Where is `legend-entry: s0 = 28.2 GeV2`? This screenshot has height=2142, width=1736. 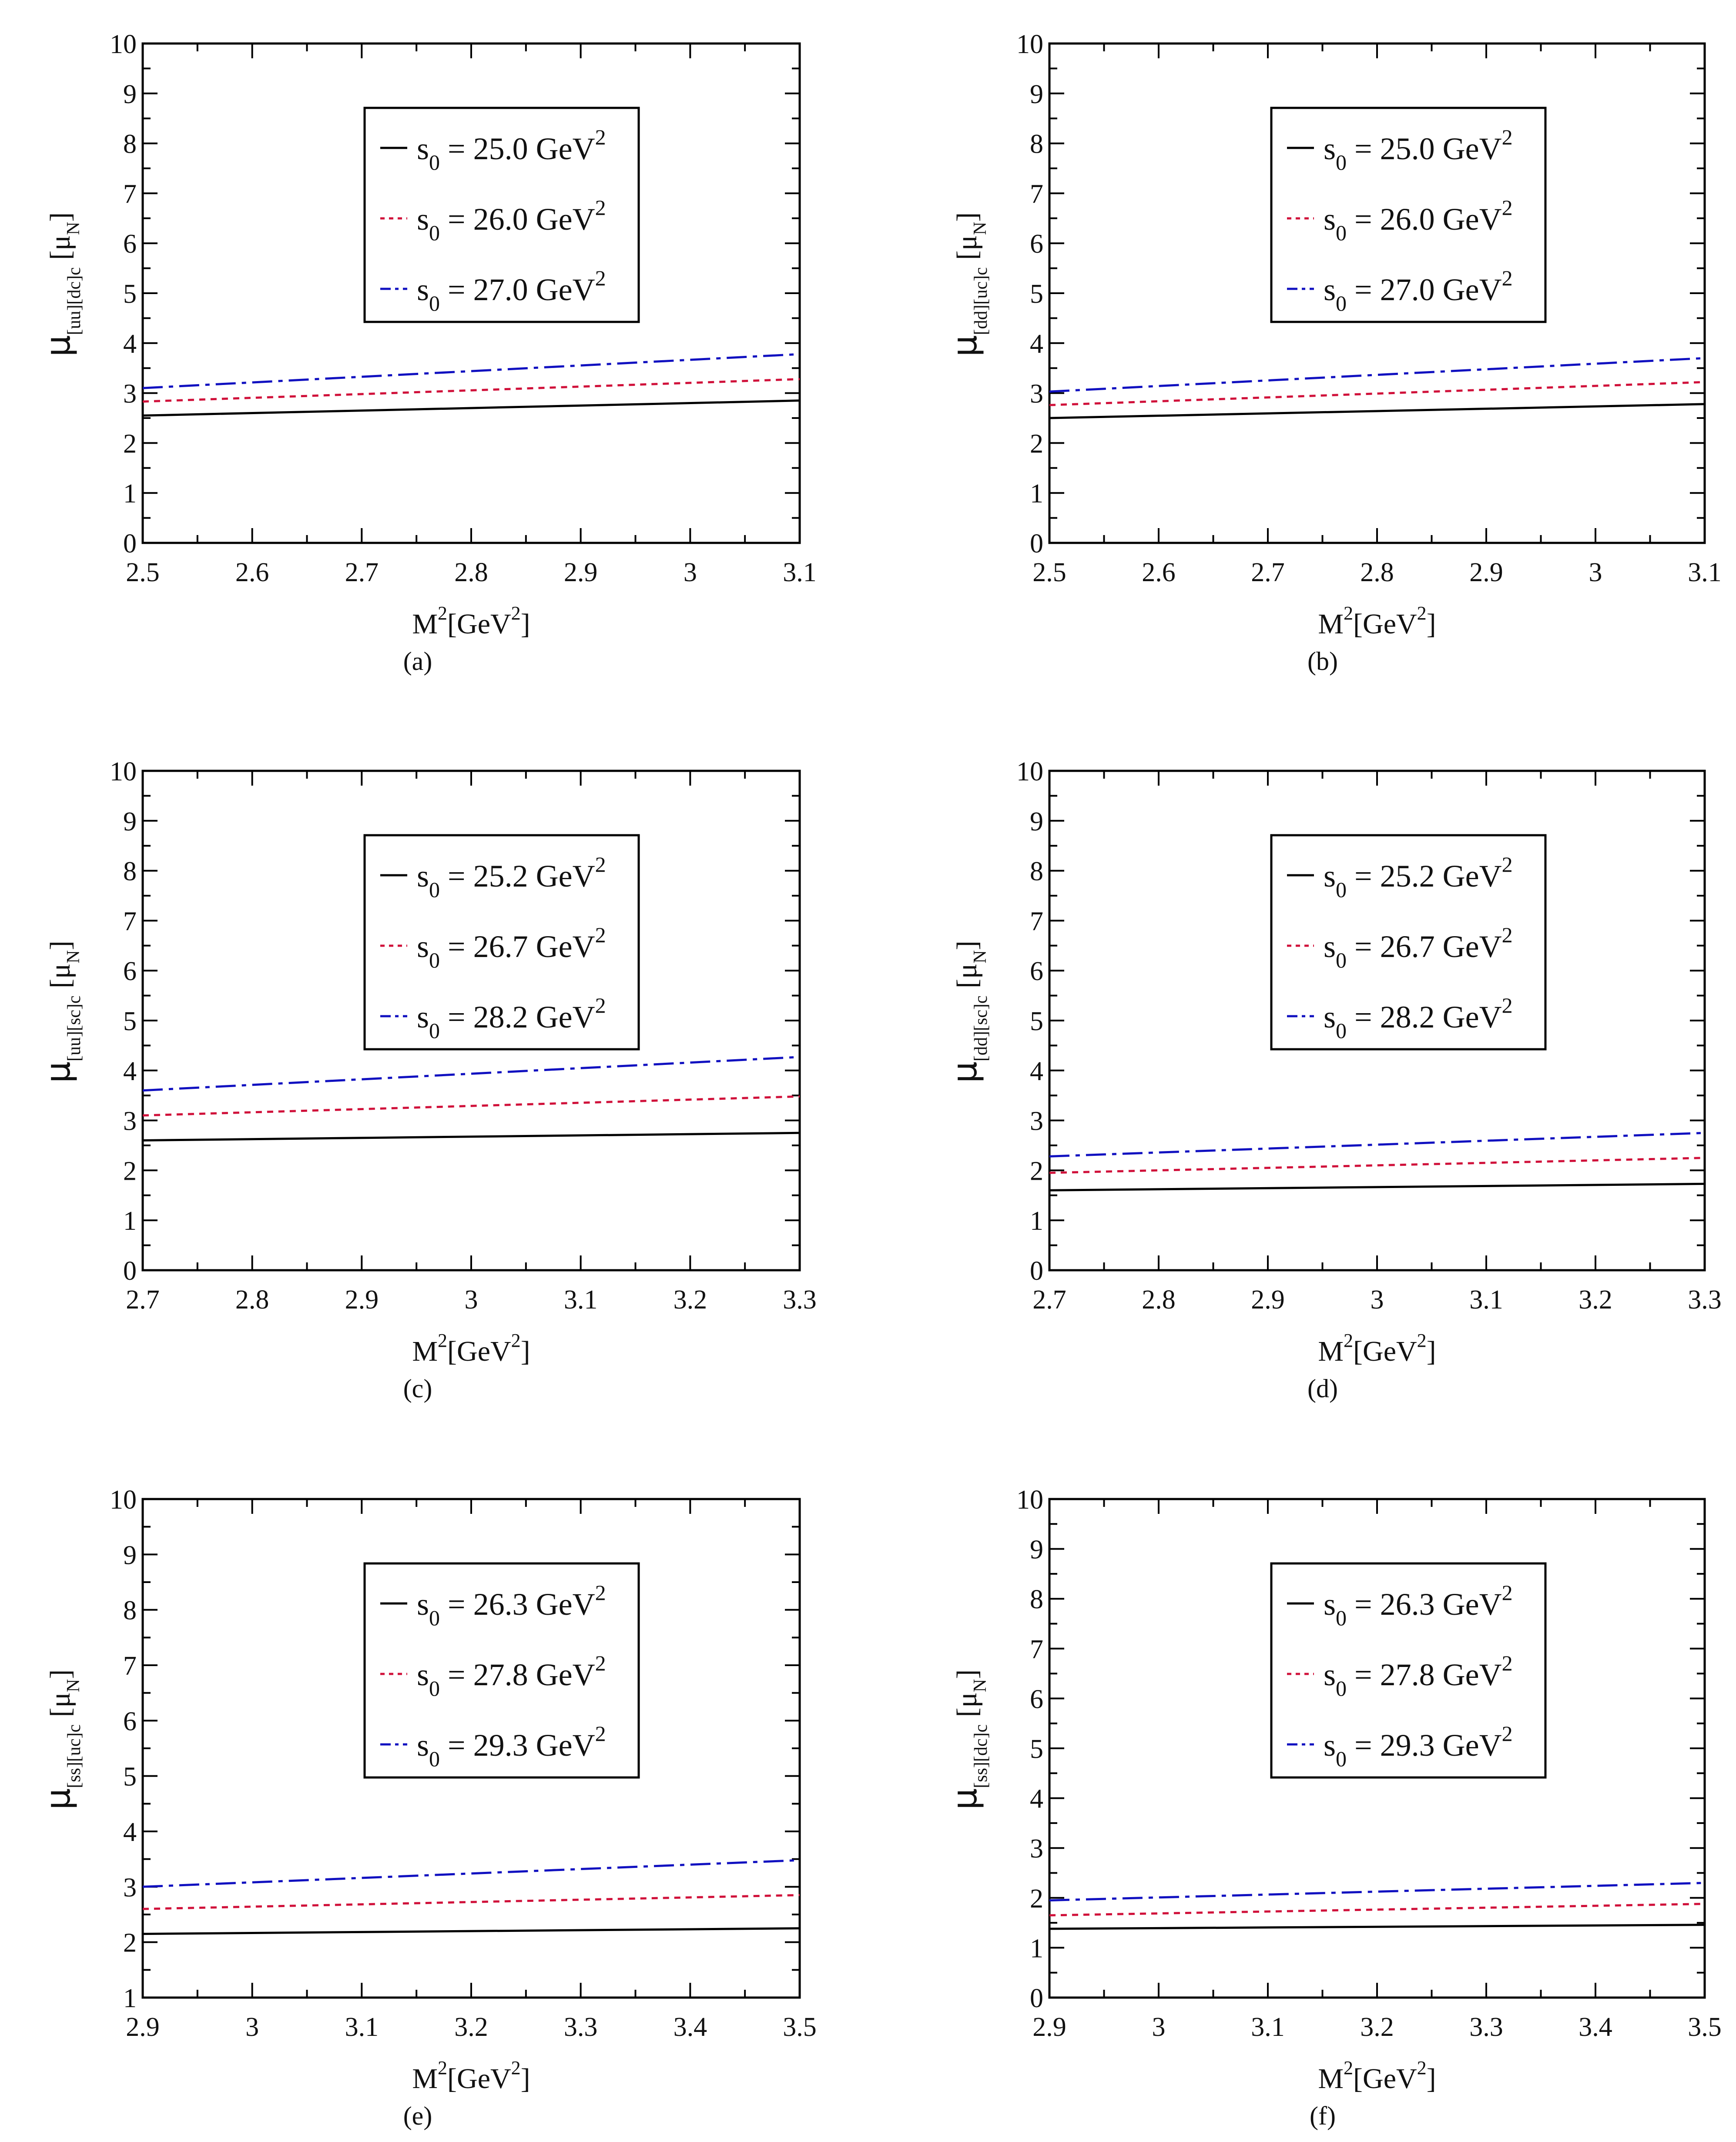
legend-entry: s0 = 28.2 GeV2 is located at coordinates (511, 1018).